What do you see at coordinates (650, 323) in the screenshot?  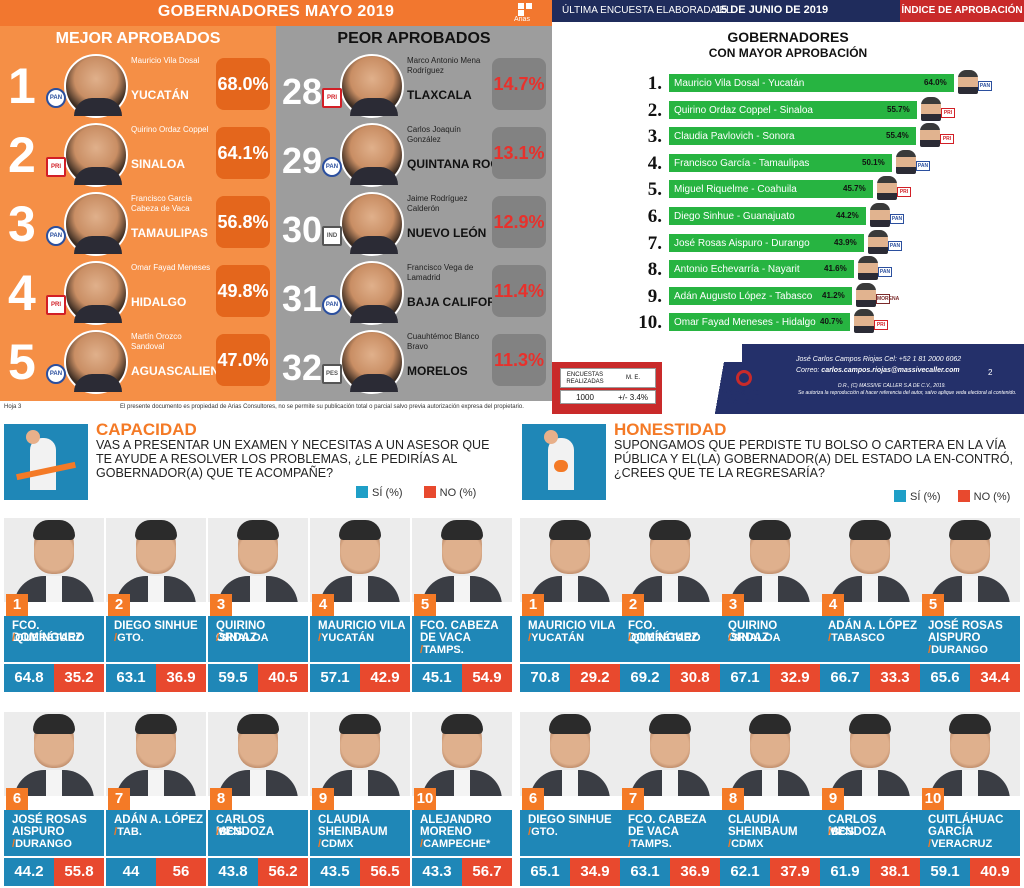 I see `chart-rank-label: 10.` at bounding box center [650, 323].